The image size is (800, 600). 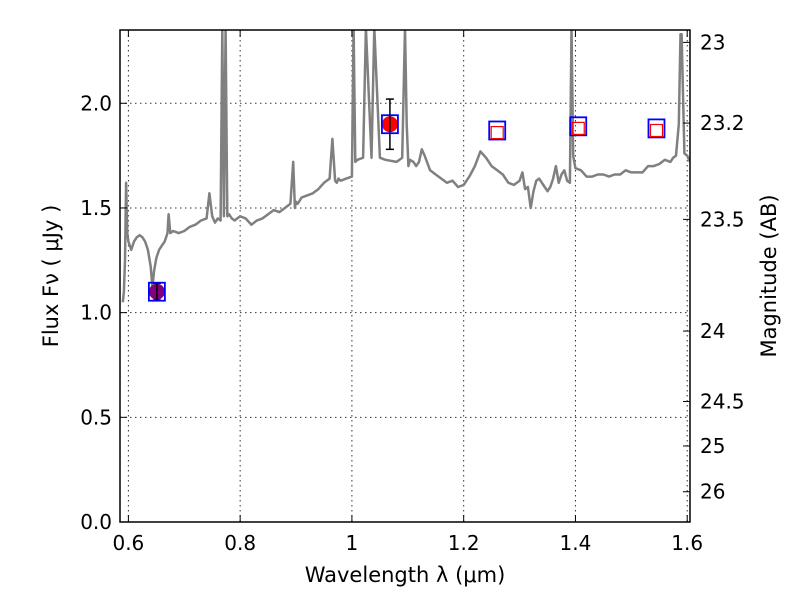 I want to click on right-y-axis-label: Magnitude (AB), so click(x=769, y=275).